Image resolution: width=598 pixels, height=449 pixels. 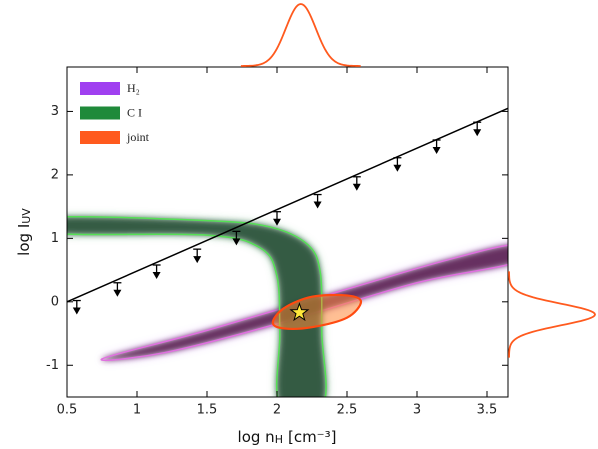 What do you see at coordinates (24, 232) in the screenshot?
I see `y-axis-label: log IUV` at bounding box center [24, 232].